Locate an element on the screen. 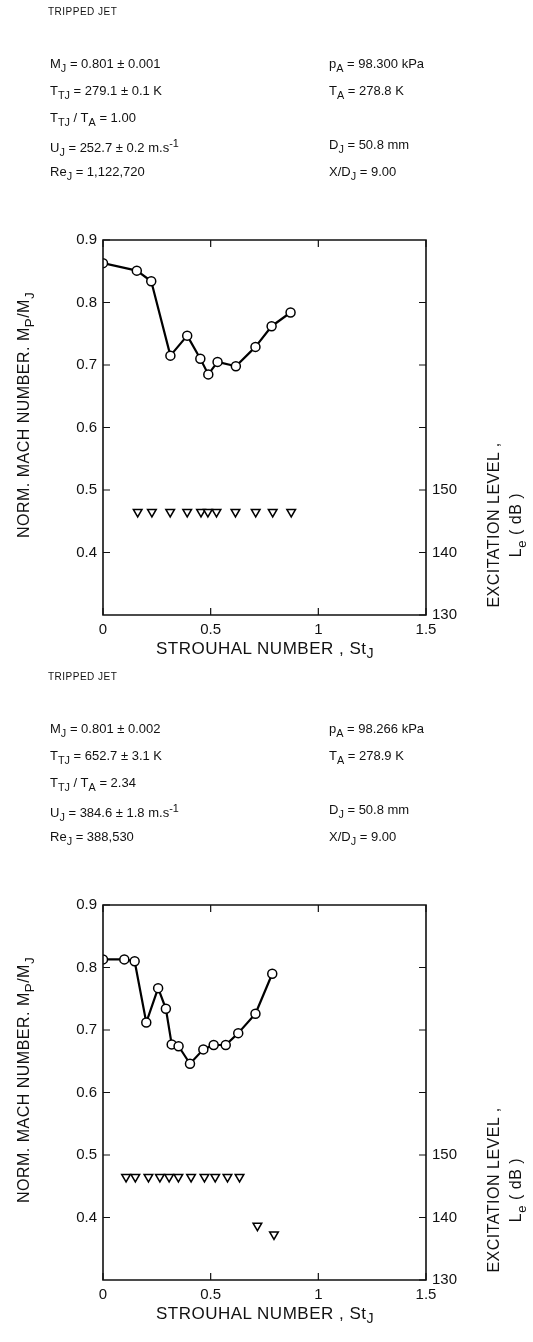 The width and height of the screenshot is (533, 1342). text: M$_{J}$ = 0.801 ± 0.001 is located at coordinates (105, 65).